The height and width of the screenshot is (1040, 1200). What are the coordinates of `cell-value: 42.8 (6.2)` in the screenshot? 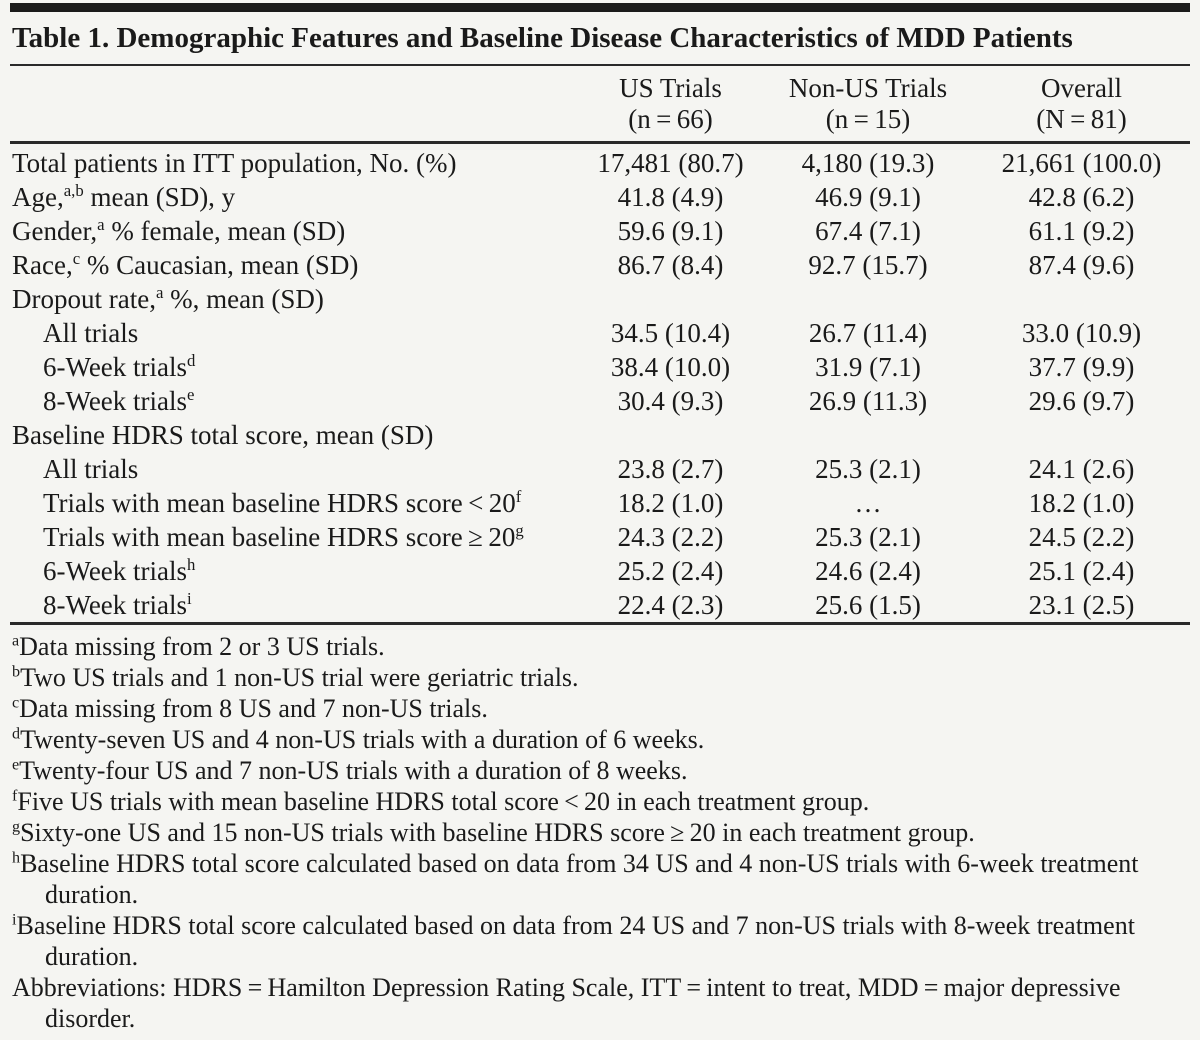 It's located at (1081, 197).